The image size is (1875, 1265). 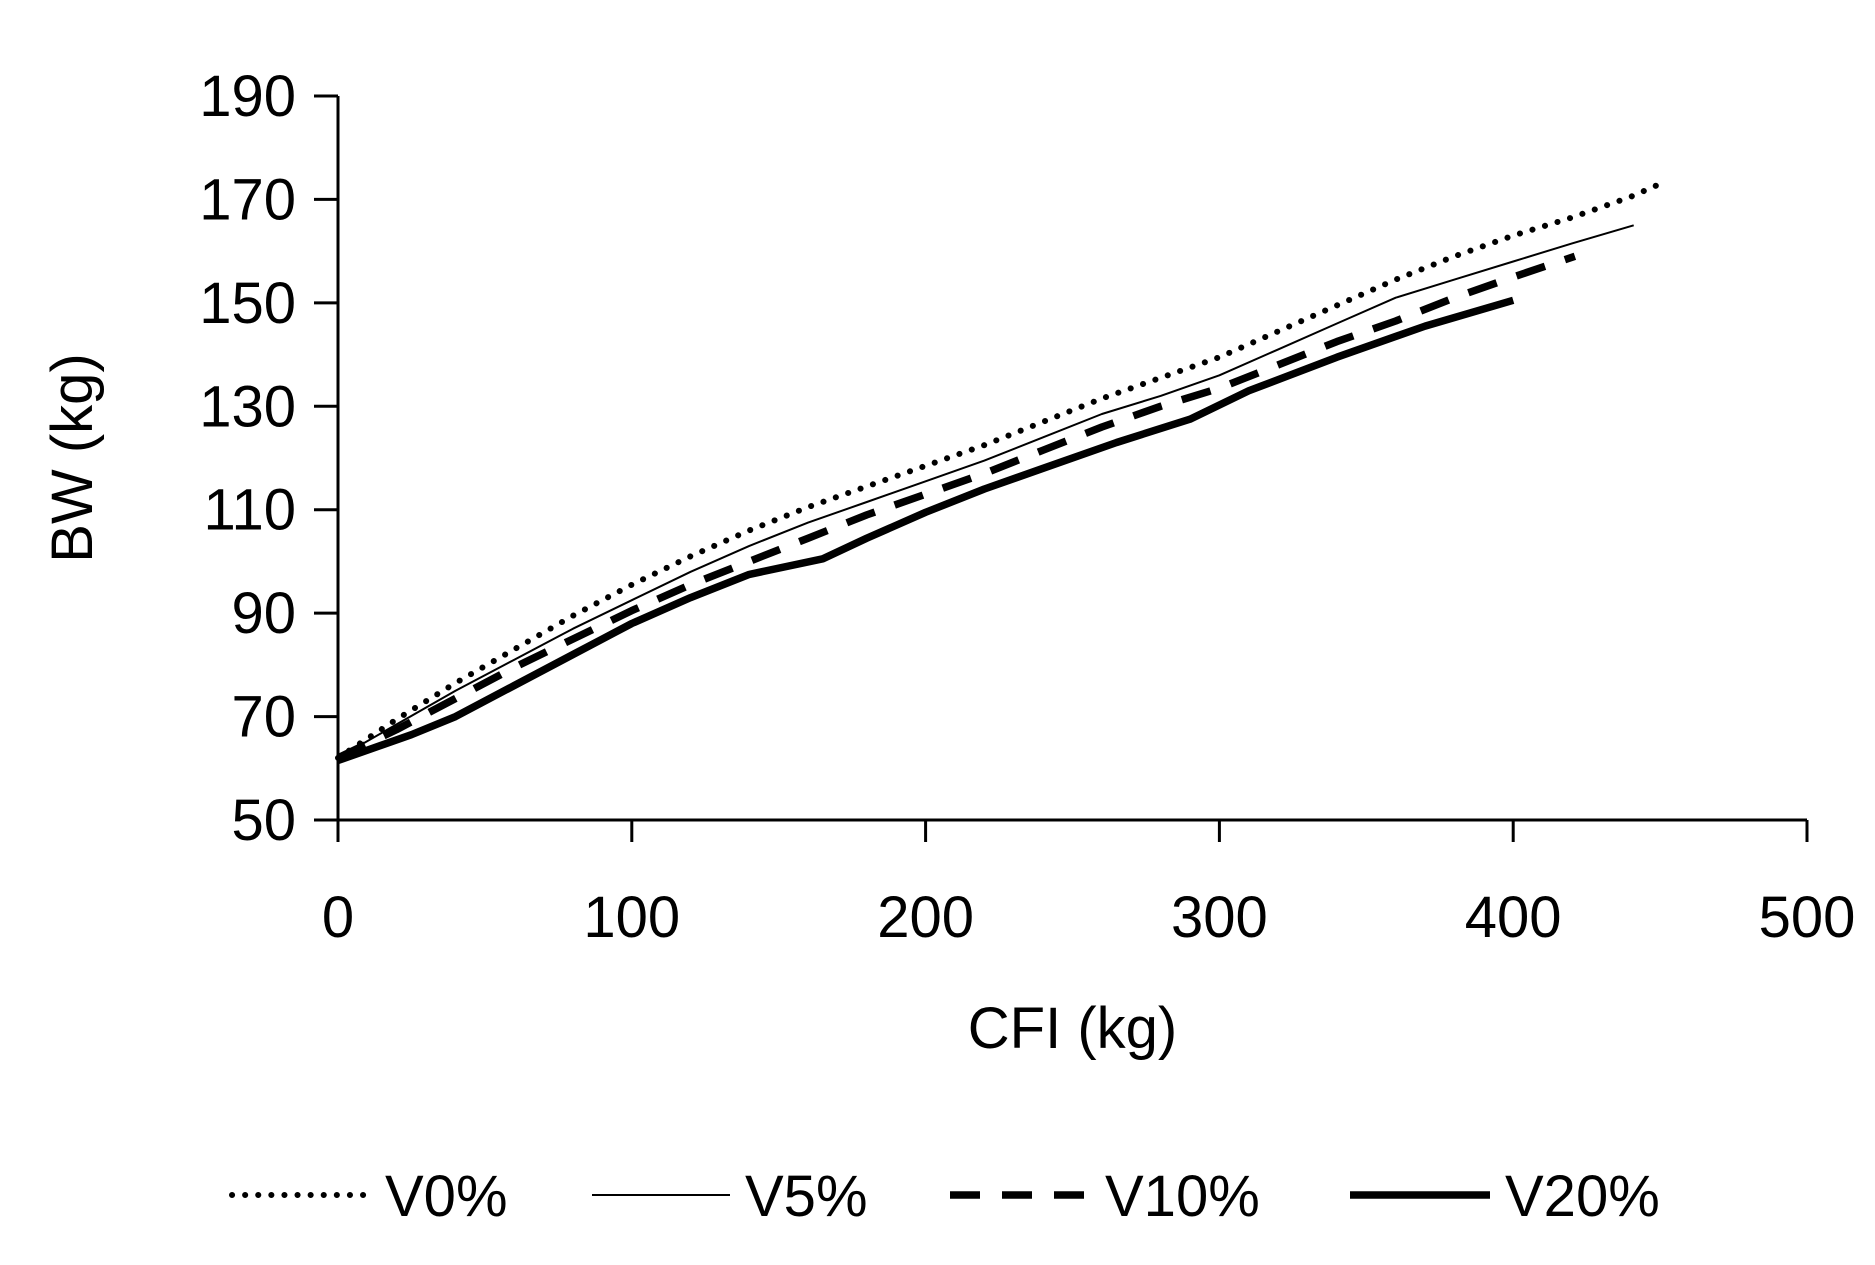 What do you see at coordinates (263, 717) in the screenshot?
I see `y-tick-label: 70` at bounding box center [263, 717].